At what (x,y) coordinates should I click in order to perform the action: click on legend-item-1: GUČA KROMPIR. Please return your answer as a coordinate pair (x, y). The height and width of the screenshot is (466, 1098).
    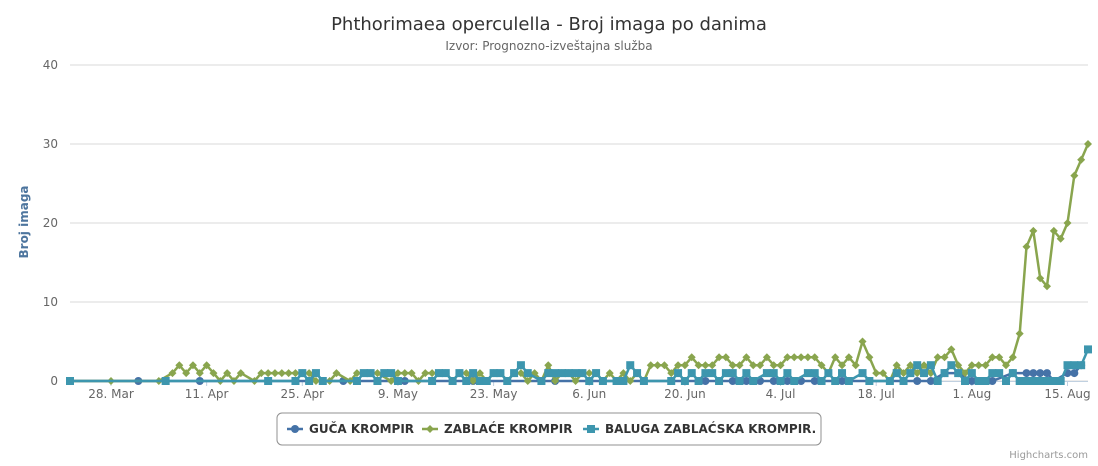
    Looking at the image, I should click on (350, 428).